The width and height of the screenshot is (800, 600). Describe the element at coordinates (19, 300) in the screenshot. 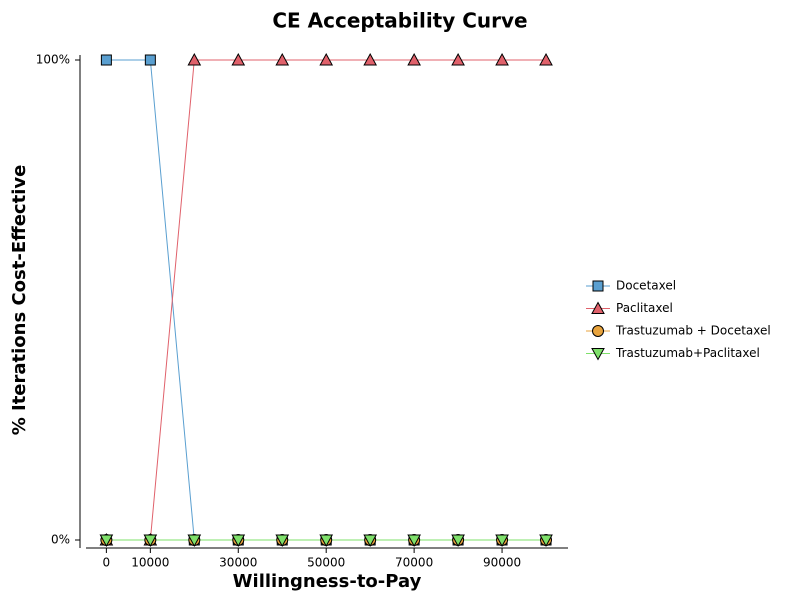

I see `y-axis-label: % Iterations Cost-Effective` at that location.